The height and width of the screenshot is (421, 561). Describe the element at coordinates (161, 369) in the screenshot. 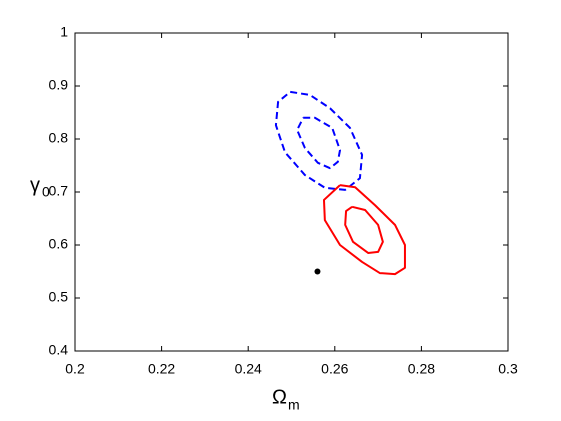

I see `x-tick-label: 0.22` at that location.